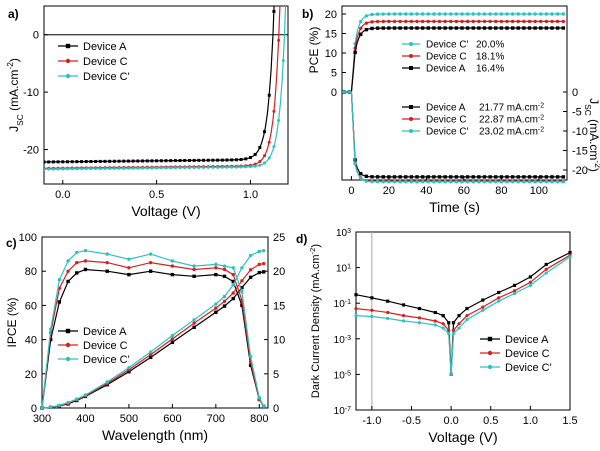 The image size is (600, 451). What do you see at coordinates (411, 68) in the screenshot?
I see `panel-b-pce-legend-marker` at bounding box center [411, 68].